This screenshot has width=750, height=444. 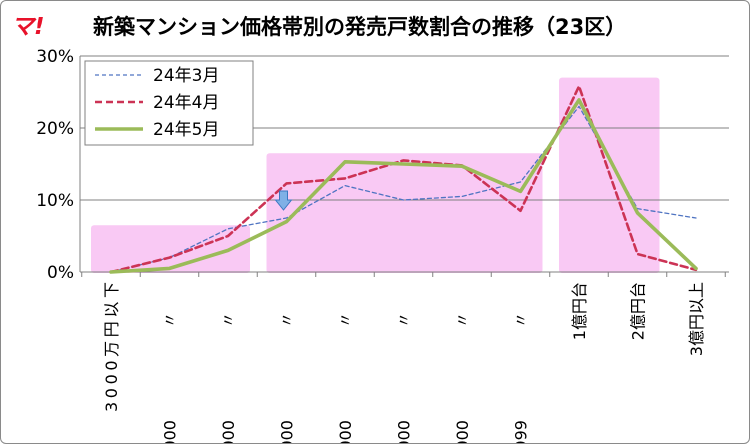 I want to click on x-tick-label: 2億円台, so click(x=638, y=311).